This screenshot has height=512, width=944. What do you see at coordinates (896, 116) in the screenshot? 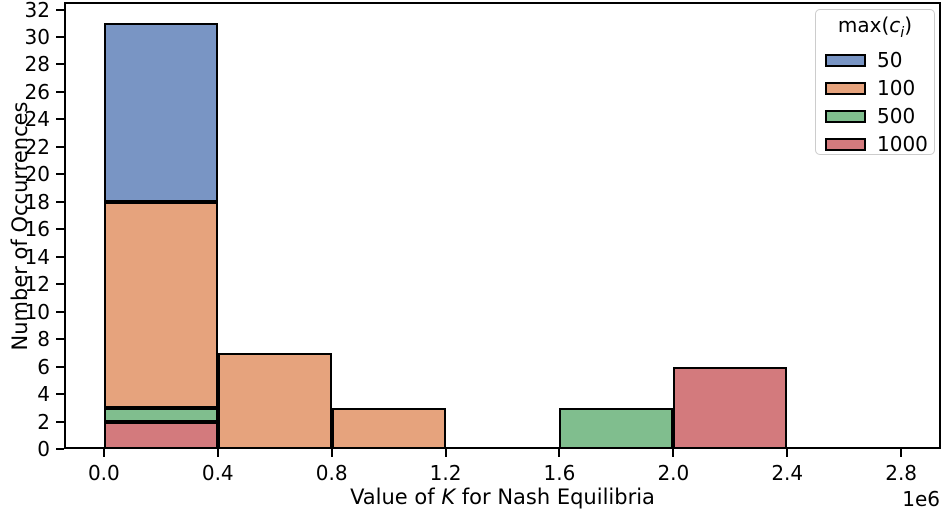
I see `legend-entry-label: 500` at bounding box center [896, 116].